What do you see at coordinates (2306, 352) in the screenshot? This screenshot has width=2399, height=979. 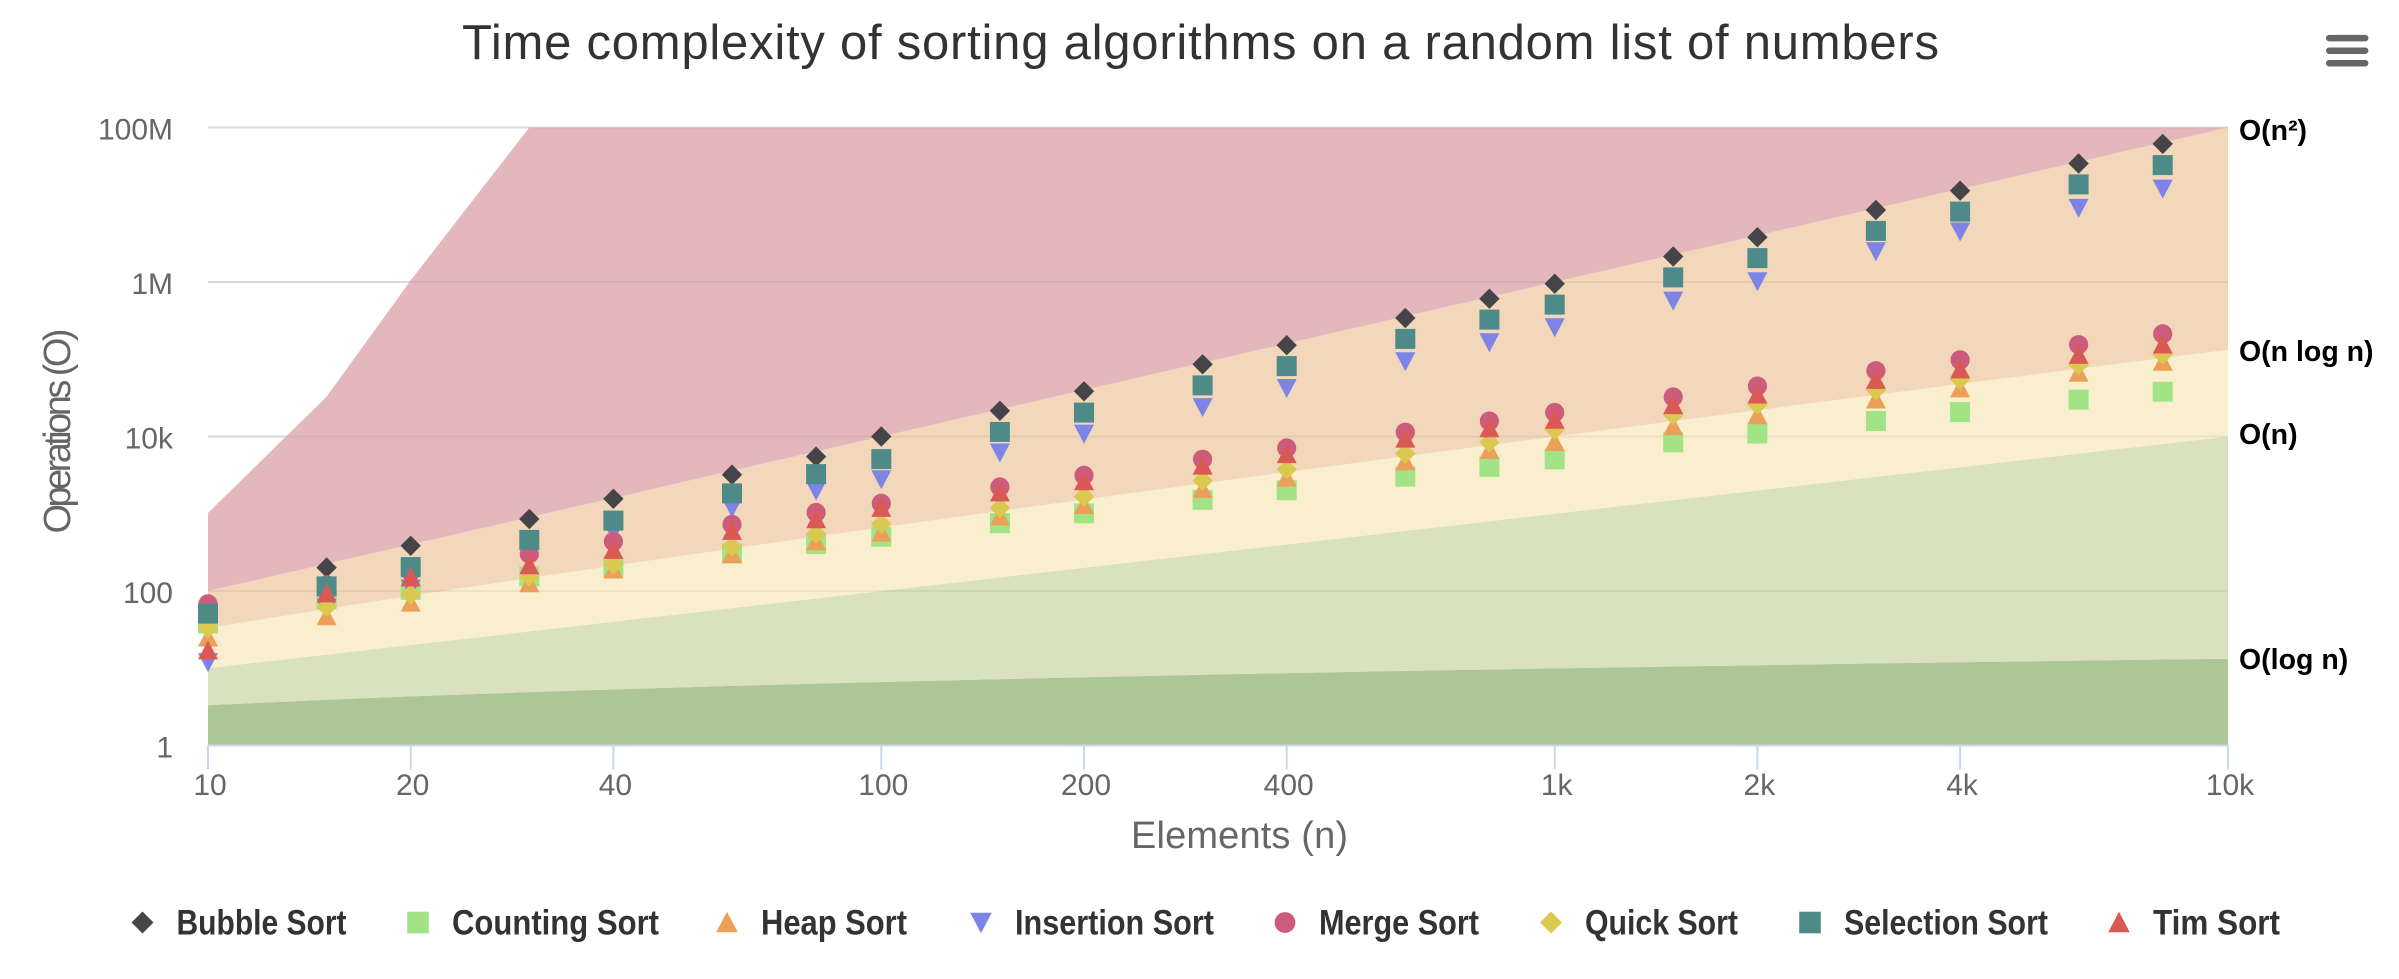 I see `svg-text: O(n log n)` at bounding box center [2306, 352].